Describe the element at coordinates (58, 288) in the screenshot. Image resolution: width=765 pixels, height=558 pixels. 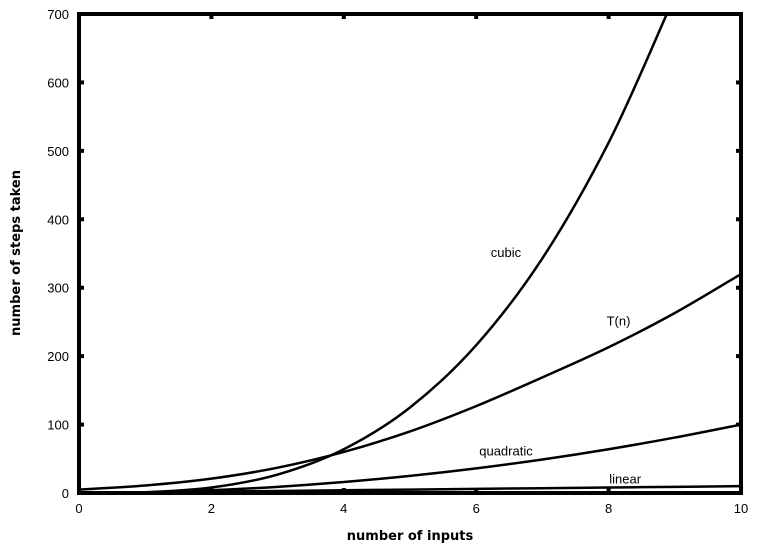
I see `y-tick-label-3: 300` at that location.